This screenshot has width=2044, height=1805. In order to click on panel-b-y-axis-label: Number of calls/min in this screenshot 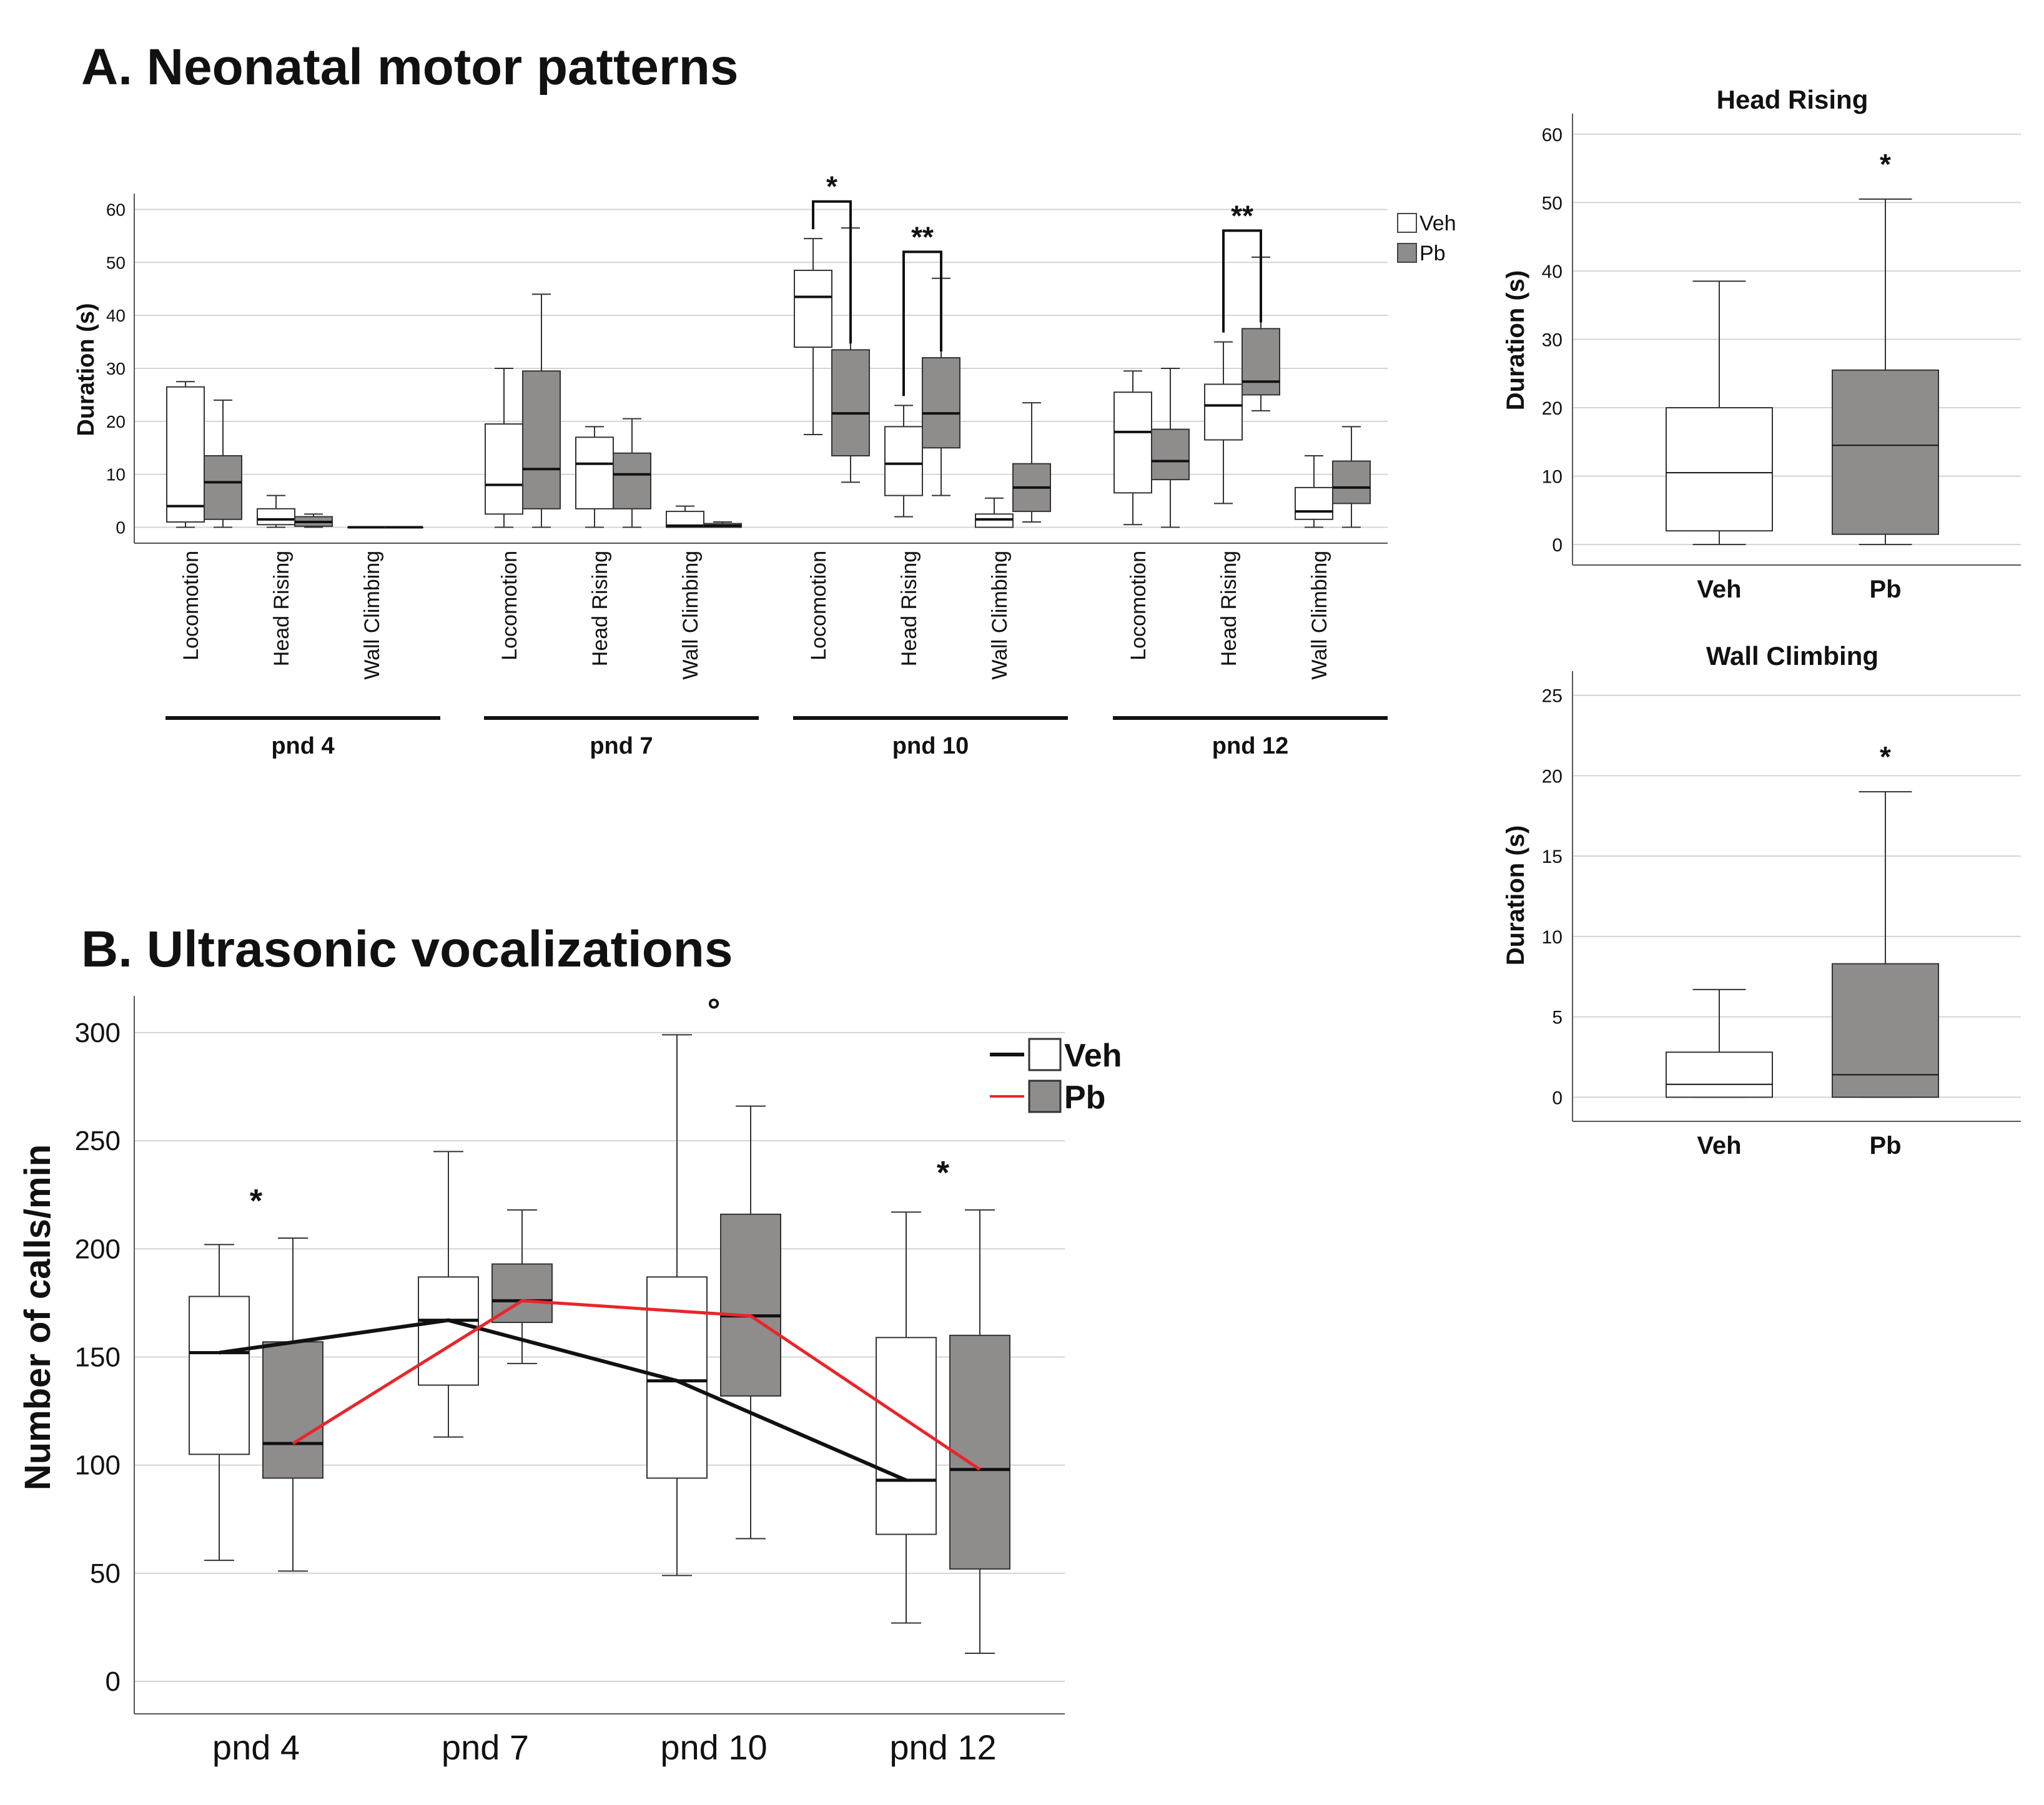, I will do `click(37, 1317)`.